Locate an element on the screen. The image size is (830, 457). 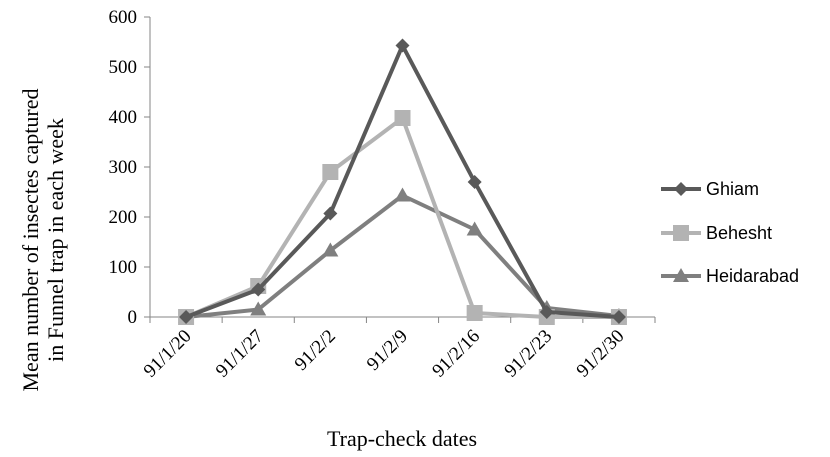
x-tick-label: 91/1/27 is located at coordinates (240, 354).